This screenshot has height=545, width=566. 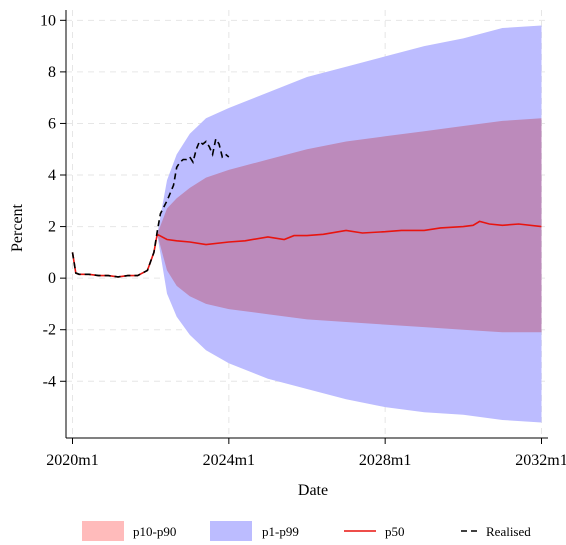 I want to click on legend-item-p50: p50, so click(x=374, y=531).